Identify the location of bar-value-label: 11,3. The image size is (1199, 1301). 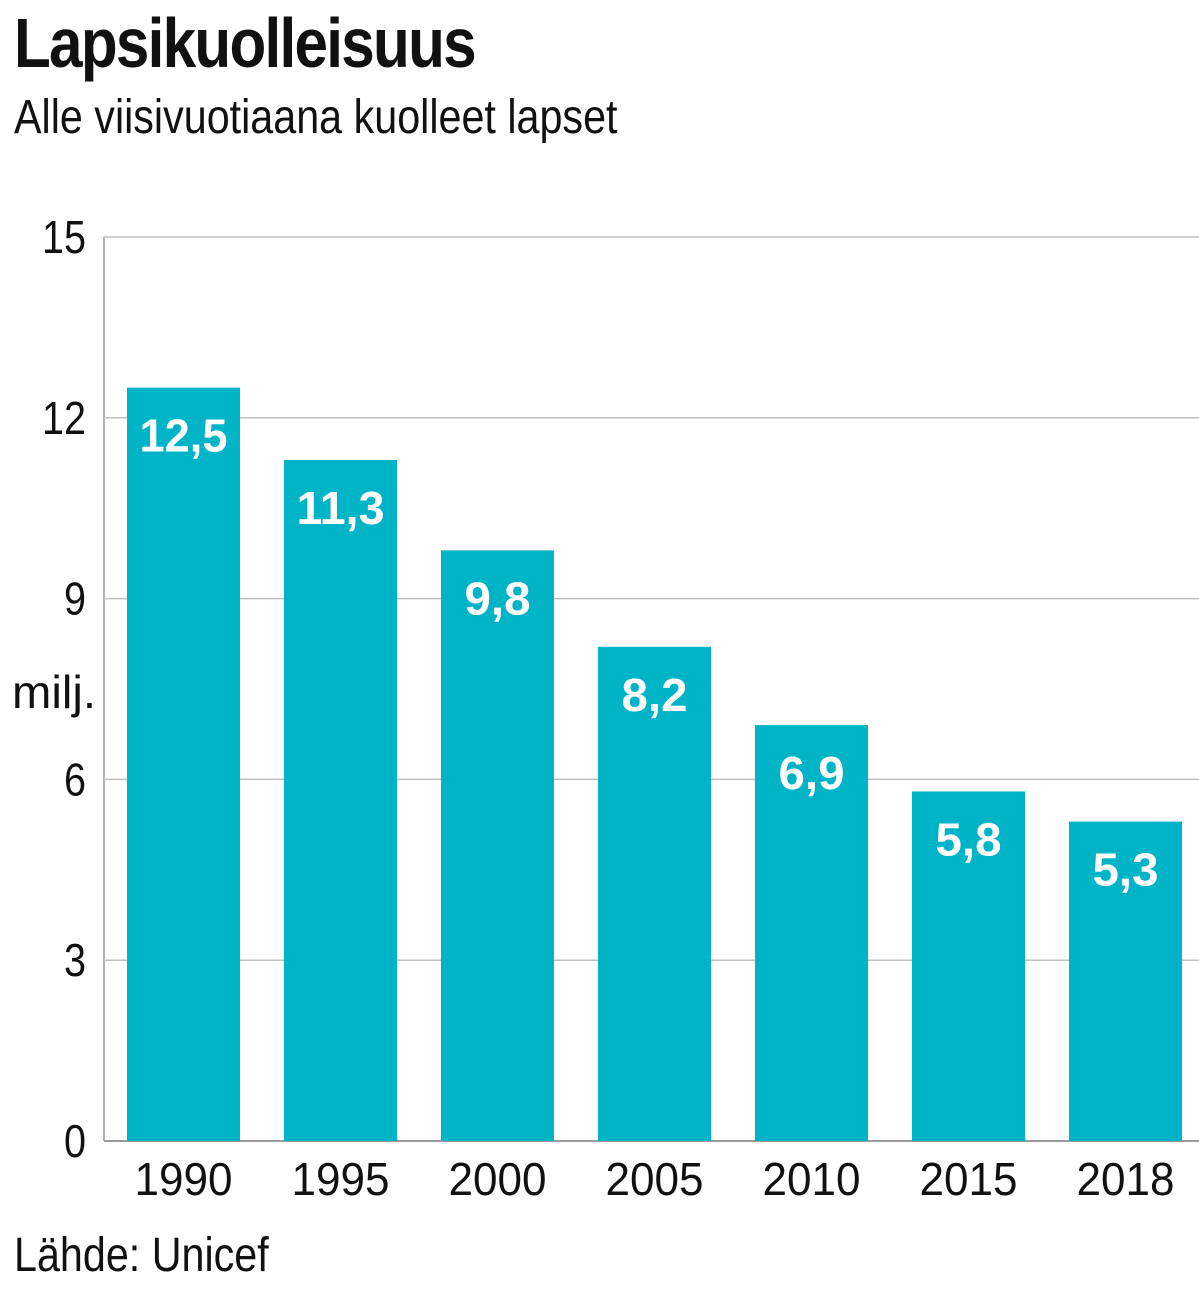
(341, 508).